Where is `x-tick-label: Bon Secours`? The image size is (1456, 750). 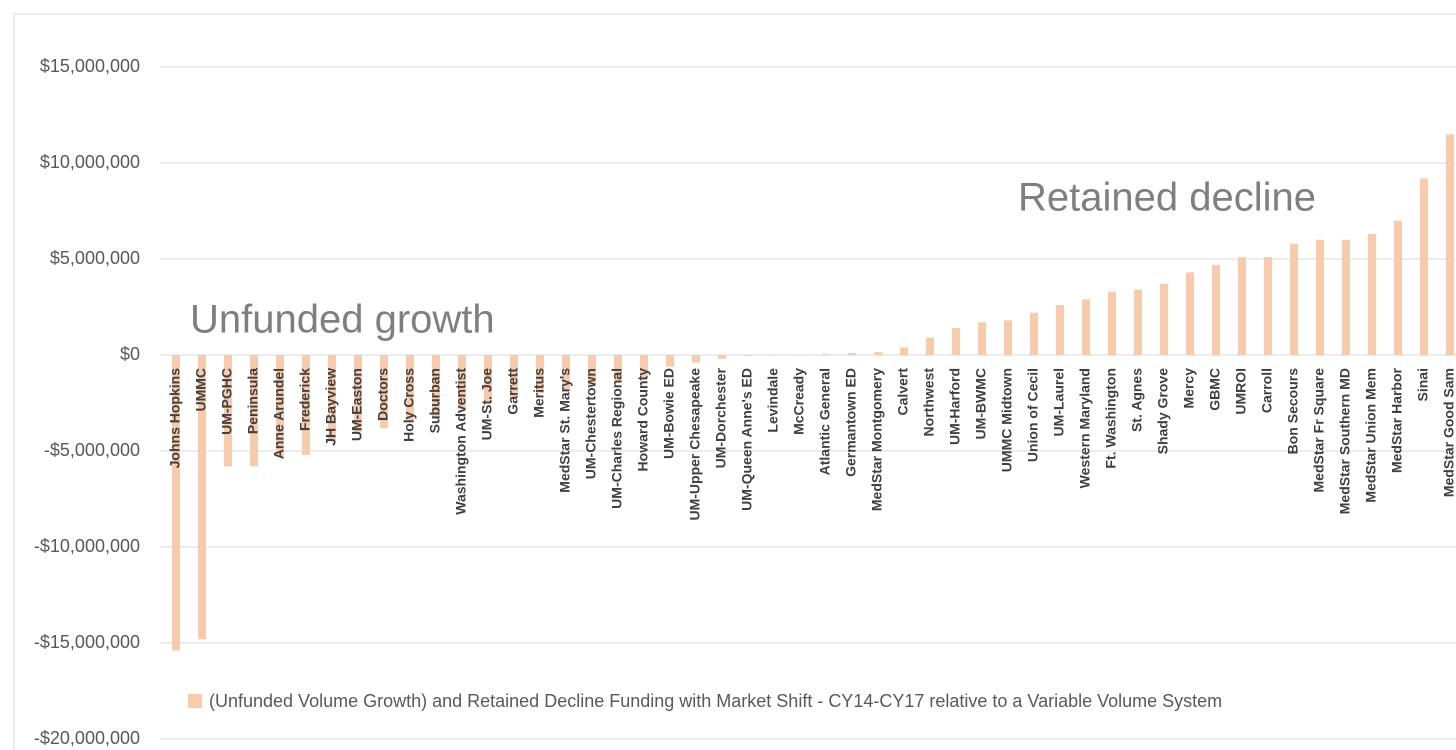 x-tick-label: Bon Secours is located at coordinates (1293, 411).